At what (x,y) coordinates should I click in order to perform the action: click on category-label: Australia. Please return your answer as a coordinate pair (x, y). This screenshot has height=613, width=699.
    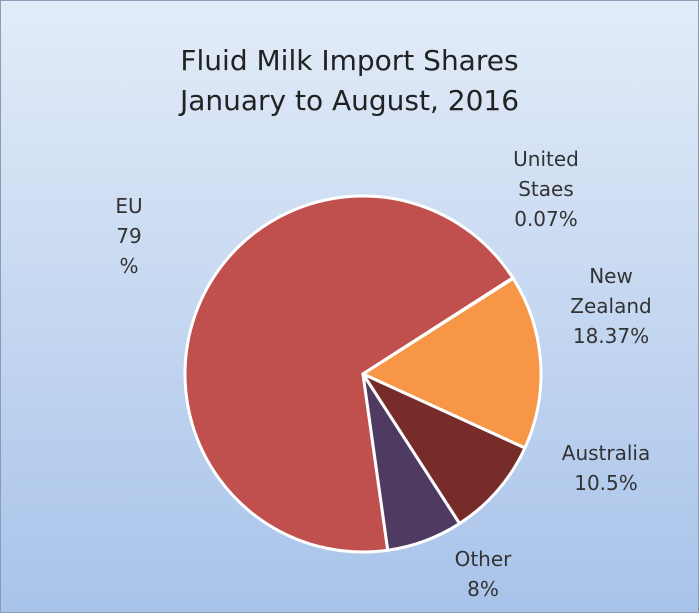
    Looking at the image, I should click on (606, 453).